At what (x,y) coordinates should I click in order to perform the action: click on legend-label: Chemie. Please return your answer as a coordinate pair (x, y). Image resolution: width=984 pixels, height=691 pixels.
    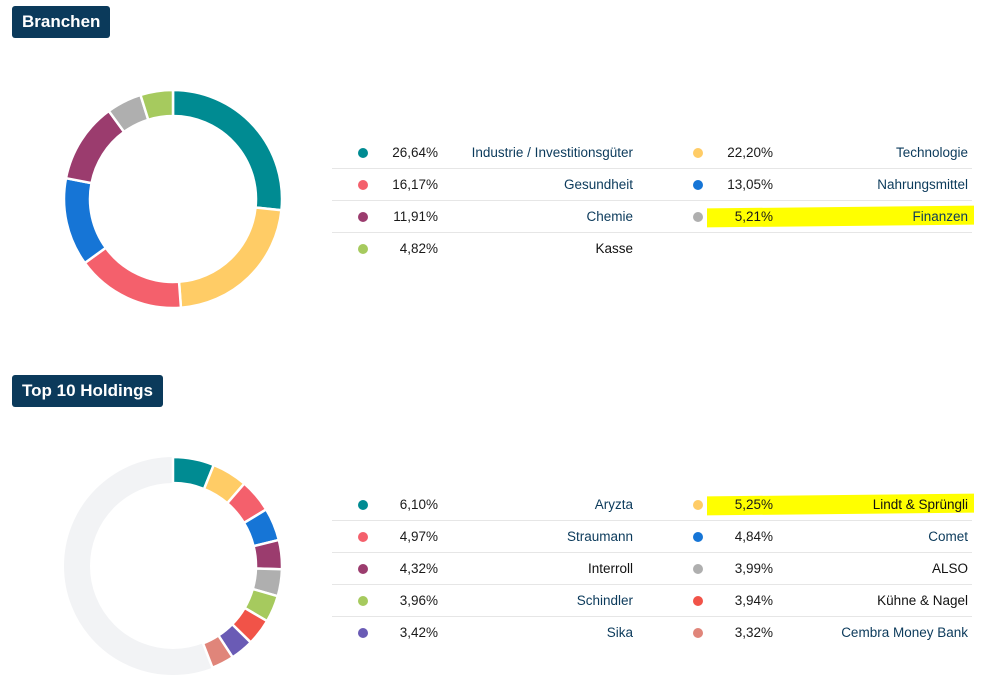
    Looking at the image, I should click on (609, 216).